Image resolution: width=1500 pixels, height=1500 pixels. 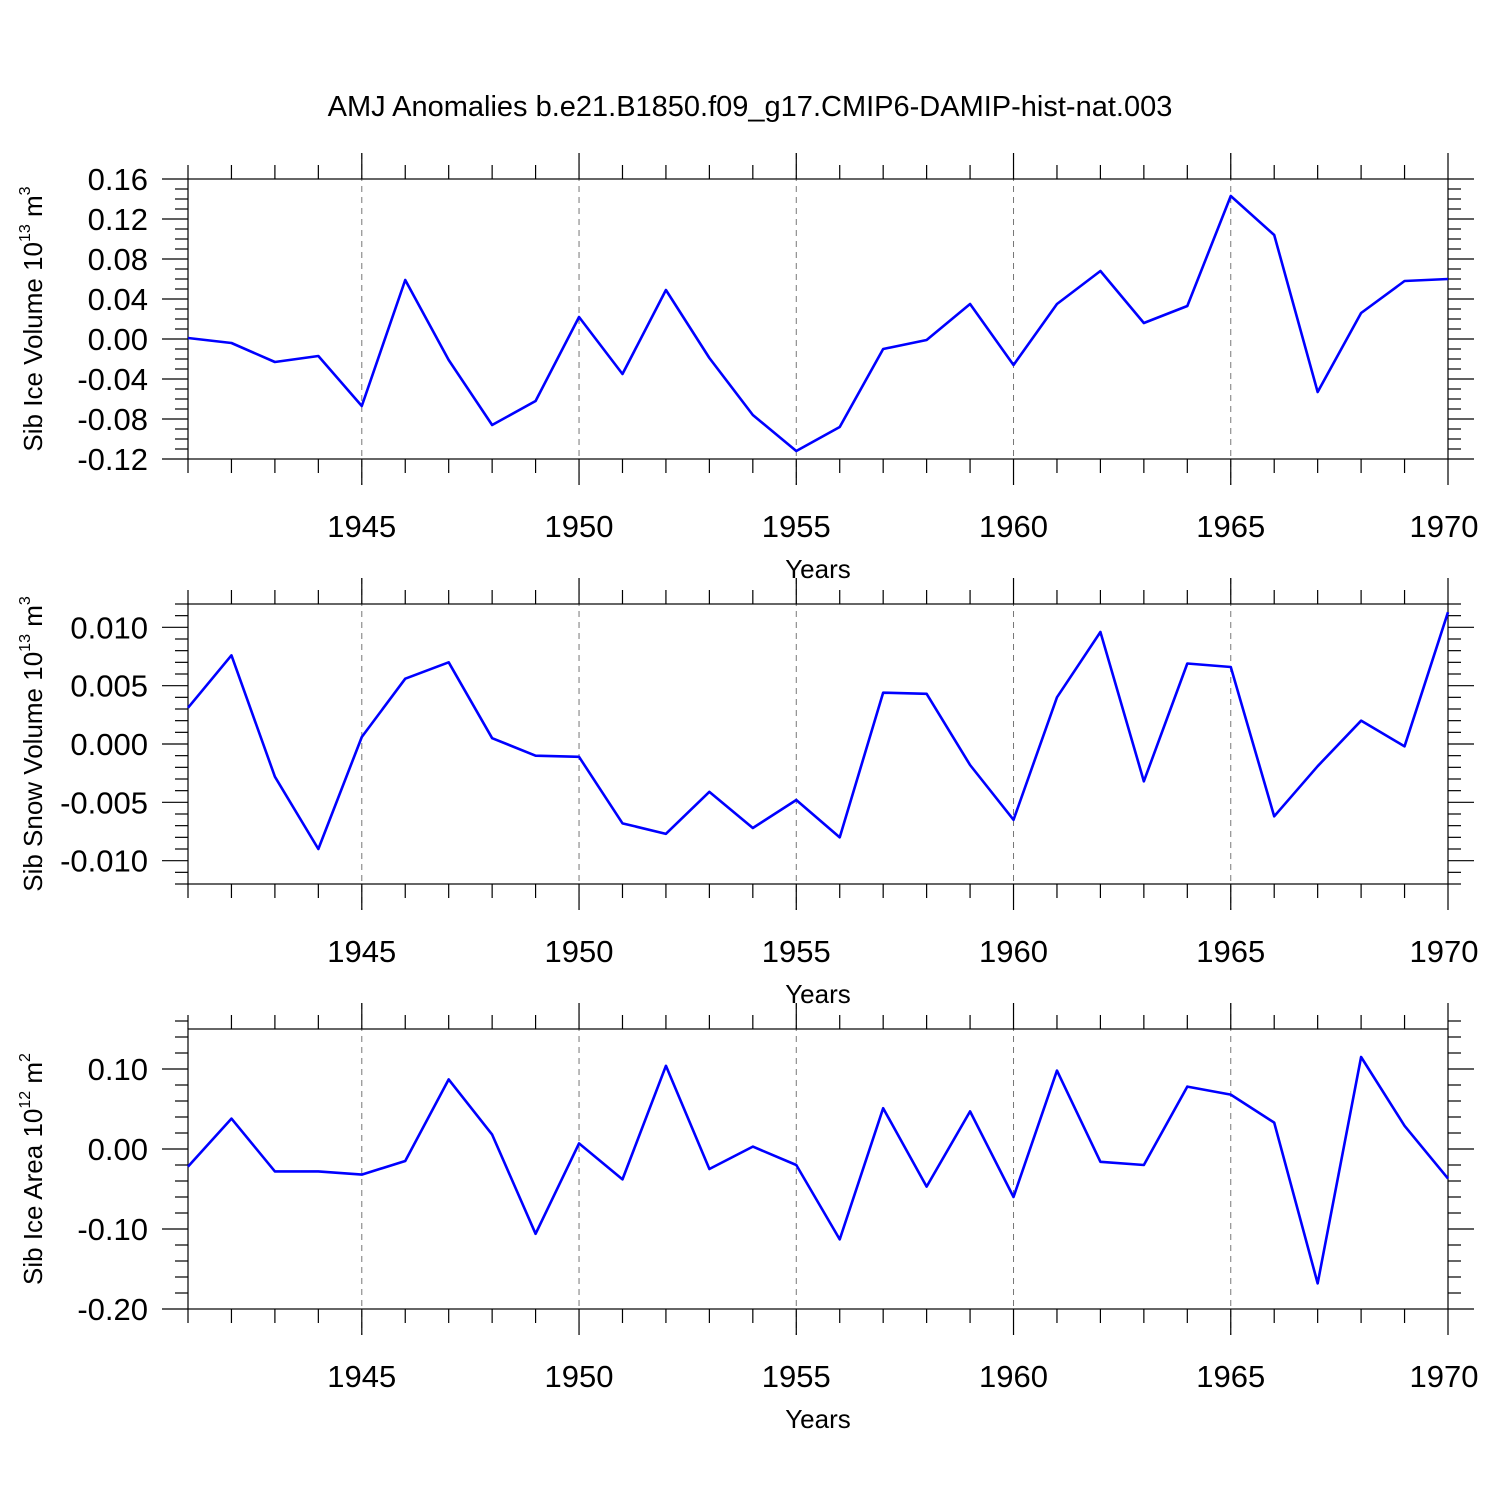 I want to click on y-tick-label: -0.08, so click(x=112, y=419).